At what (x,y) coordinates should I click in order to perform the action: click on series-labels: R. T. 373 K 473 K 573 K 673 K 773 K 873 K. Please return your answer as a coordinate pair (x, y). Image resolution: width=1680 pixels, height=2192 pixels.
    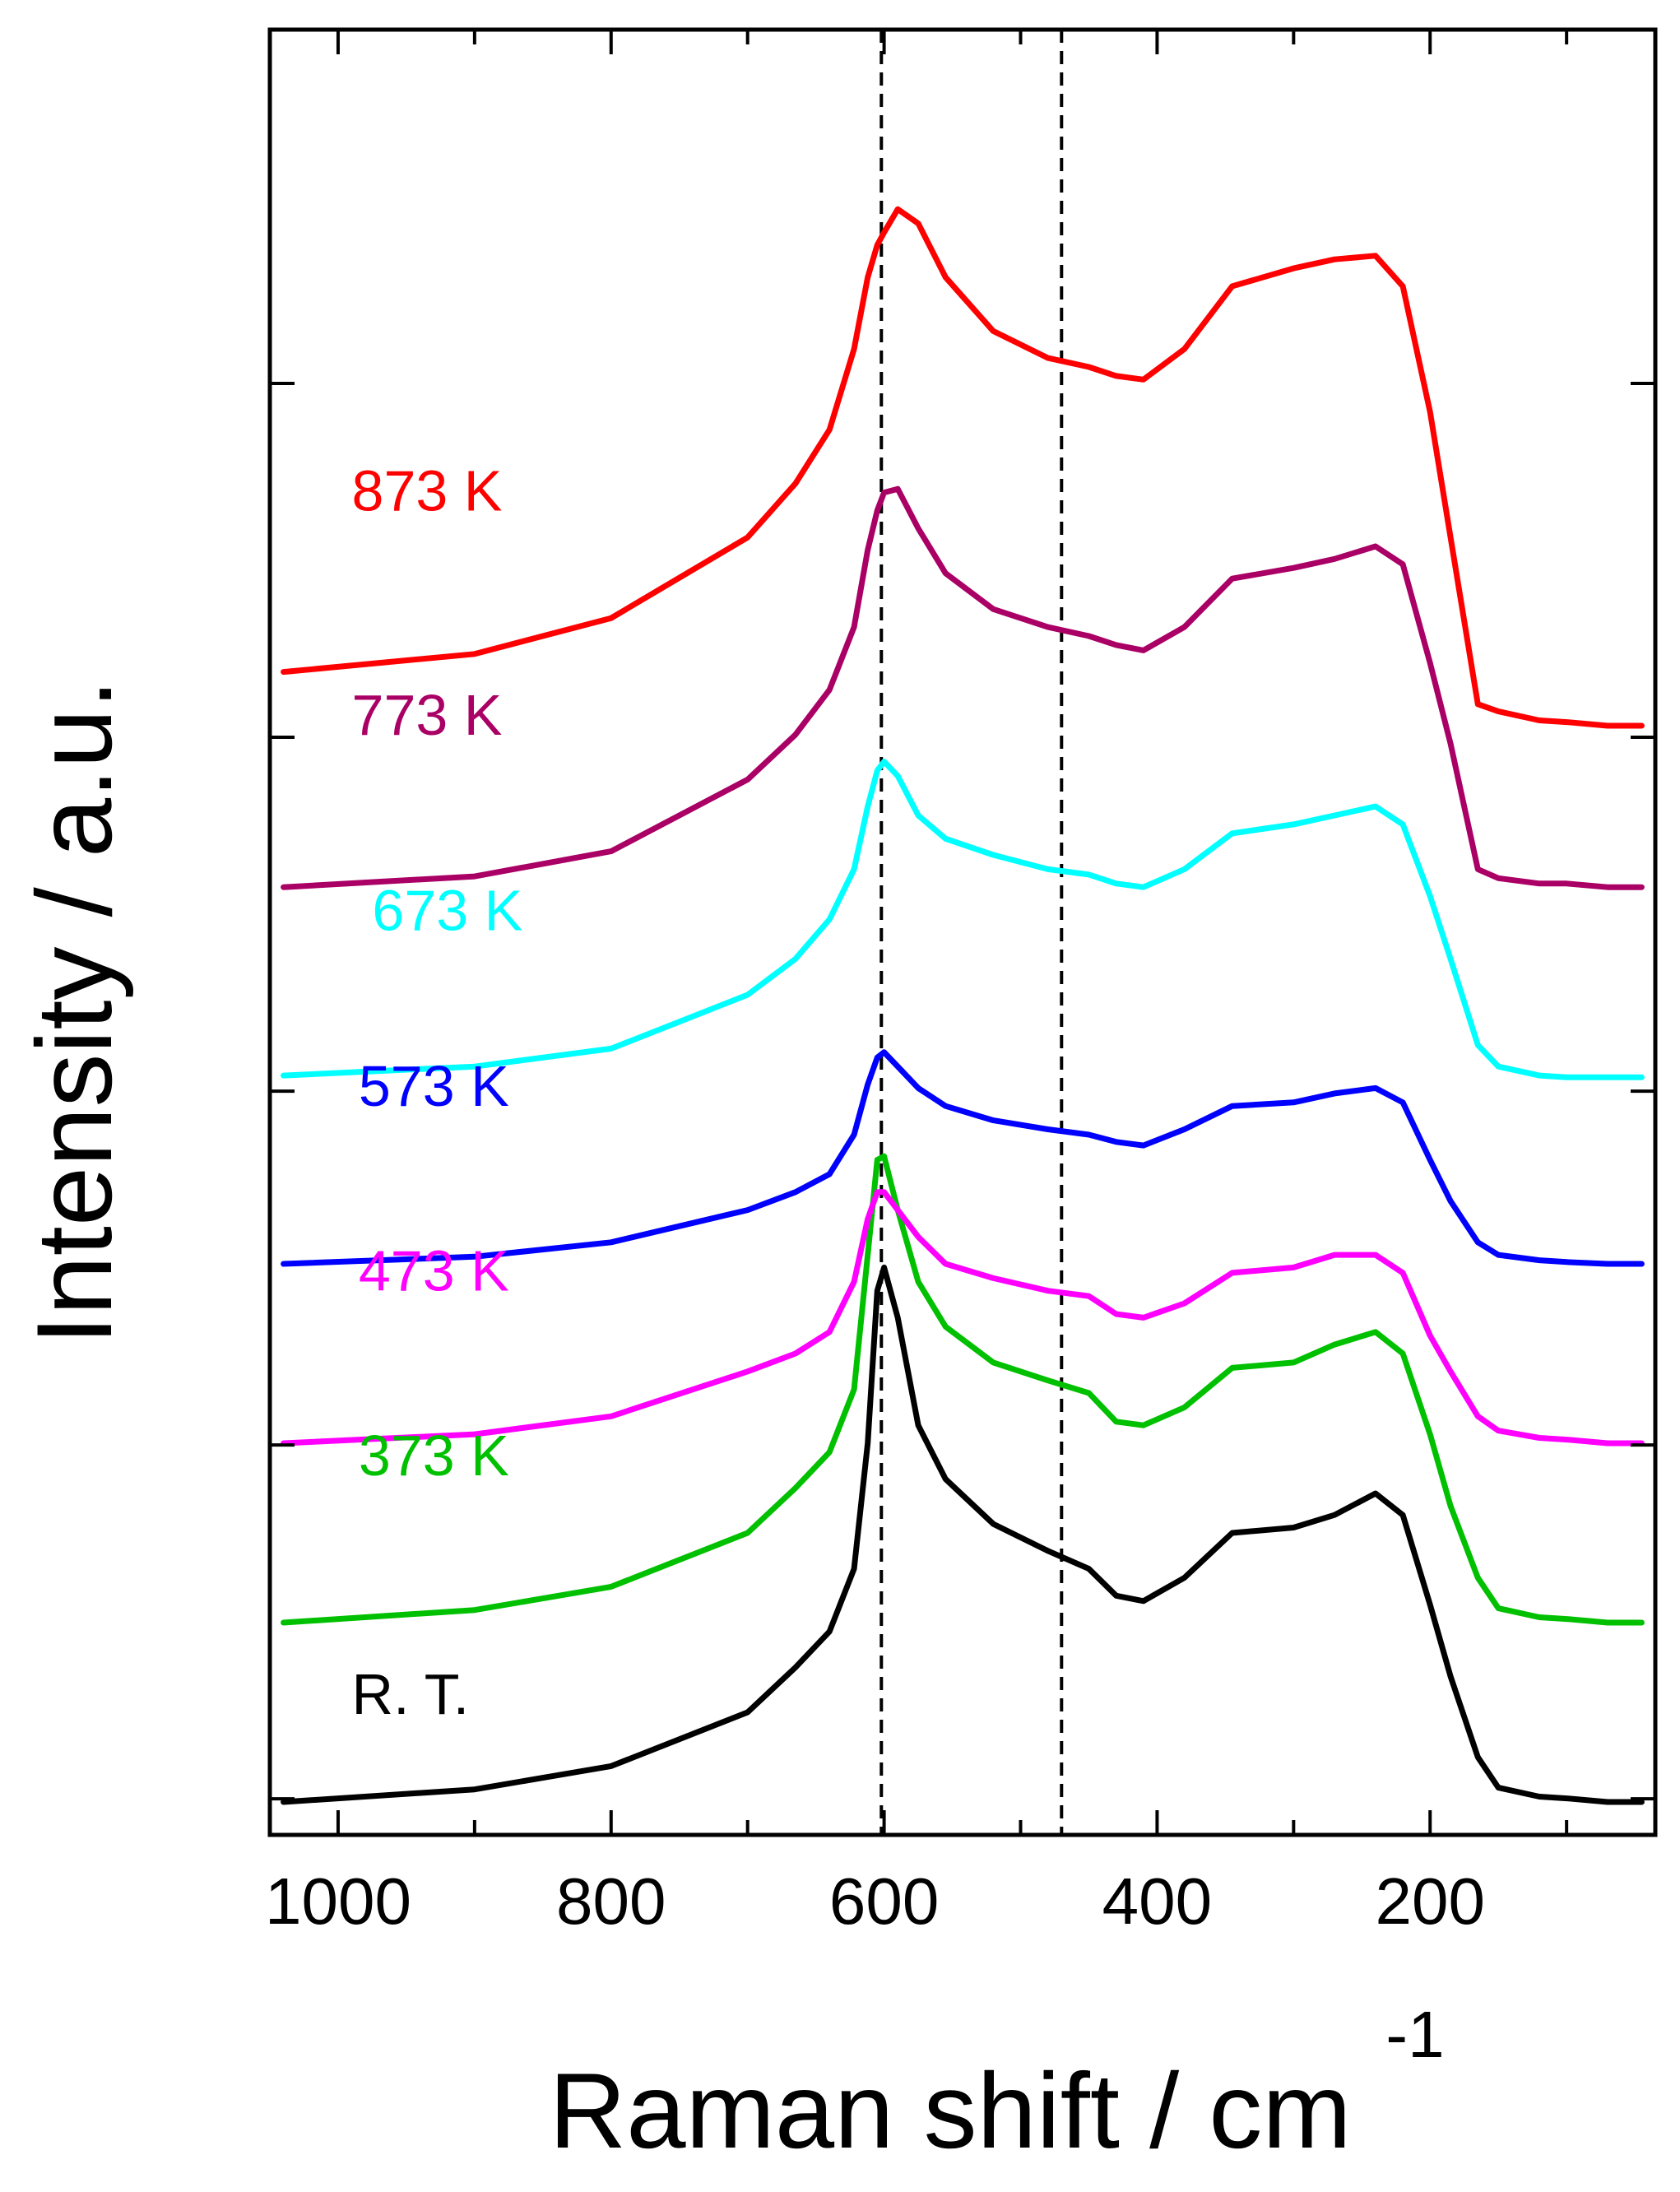
    Looking at the image, I should click on (437, 1092).